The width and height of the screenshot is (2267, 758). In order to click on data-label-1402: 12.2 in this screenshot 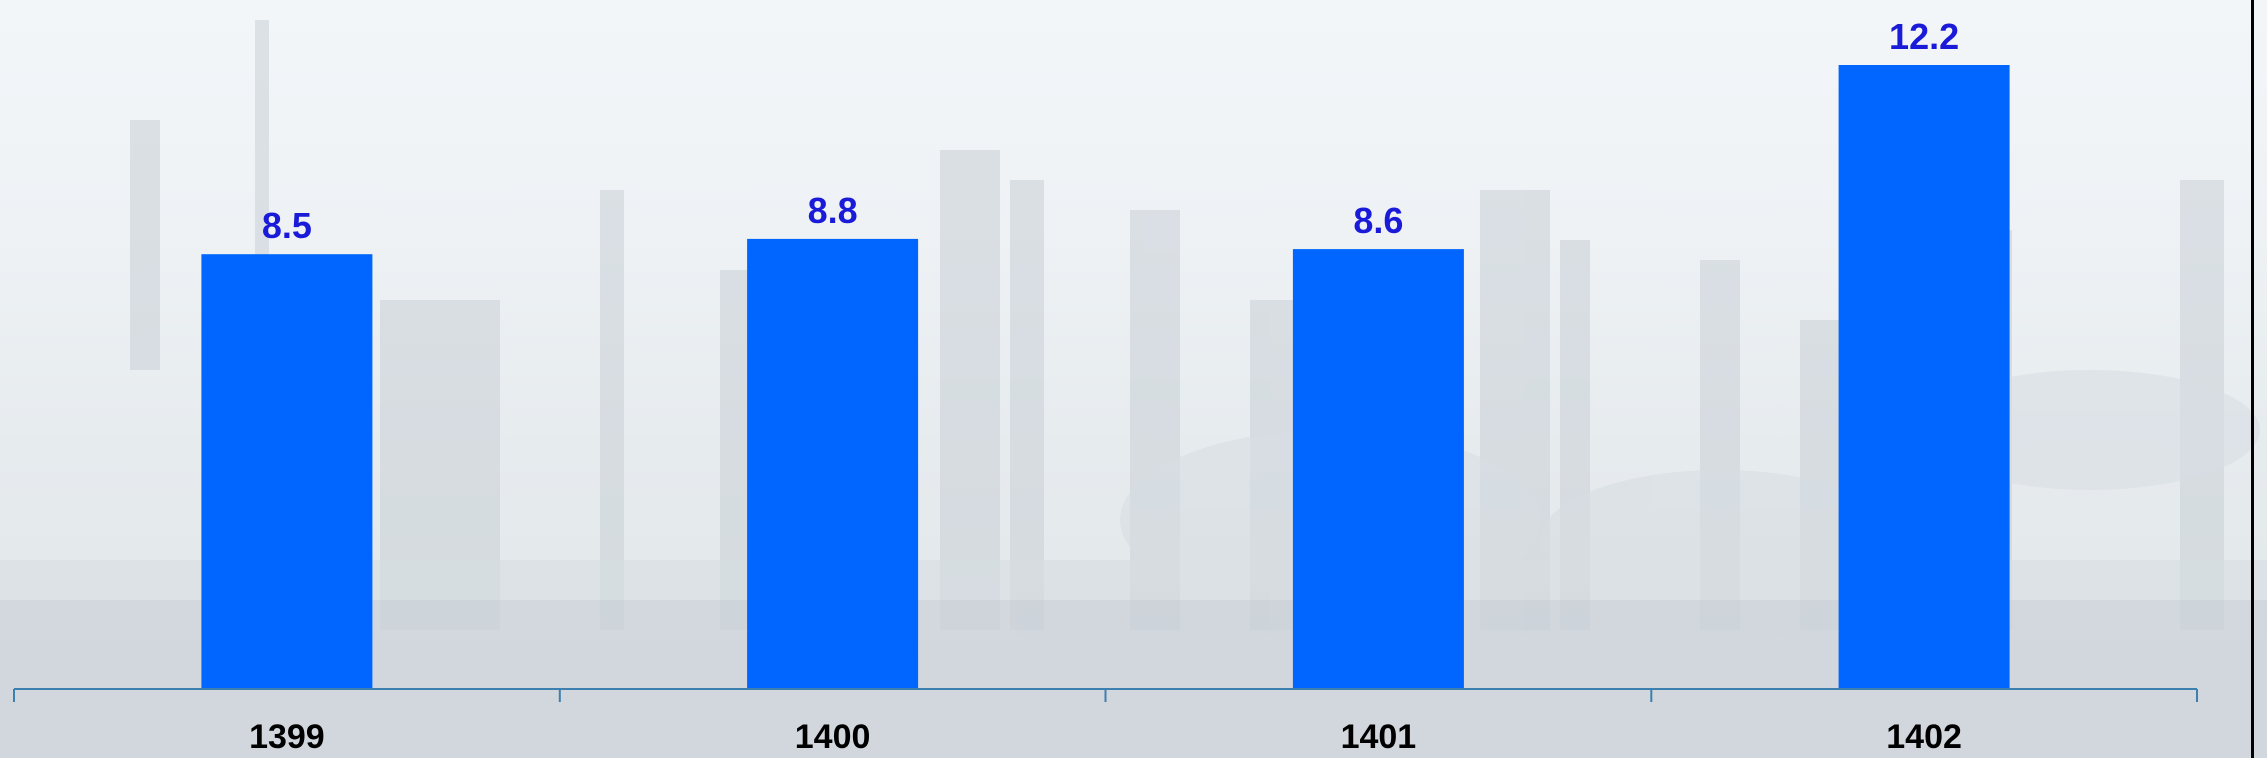, I will do `click(1924, 36)`.